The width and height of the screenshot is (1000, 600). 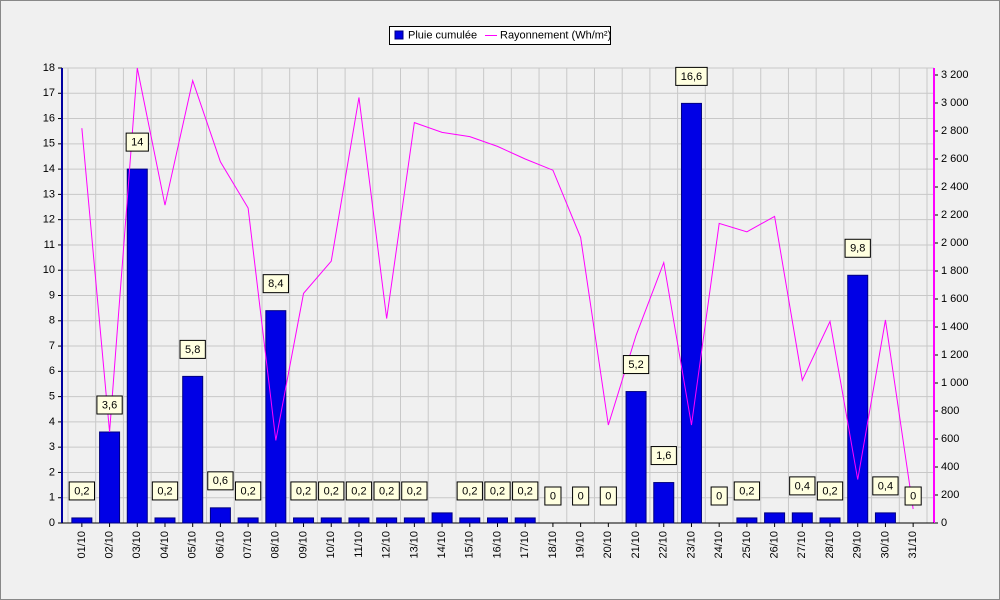 What do you see at coordinates (52, 346) in the screenshot?
I see `y-tick-label: 7` at bounding box center [52, 346].